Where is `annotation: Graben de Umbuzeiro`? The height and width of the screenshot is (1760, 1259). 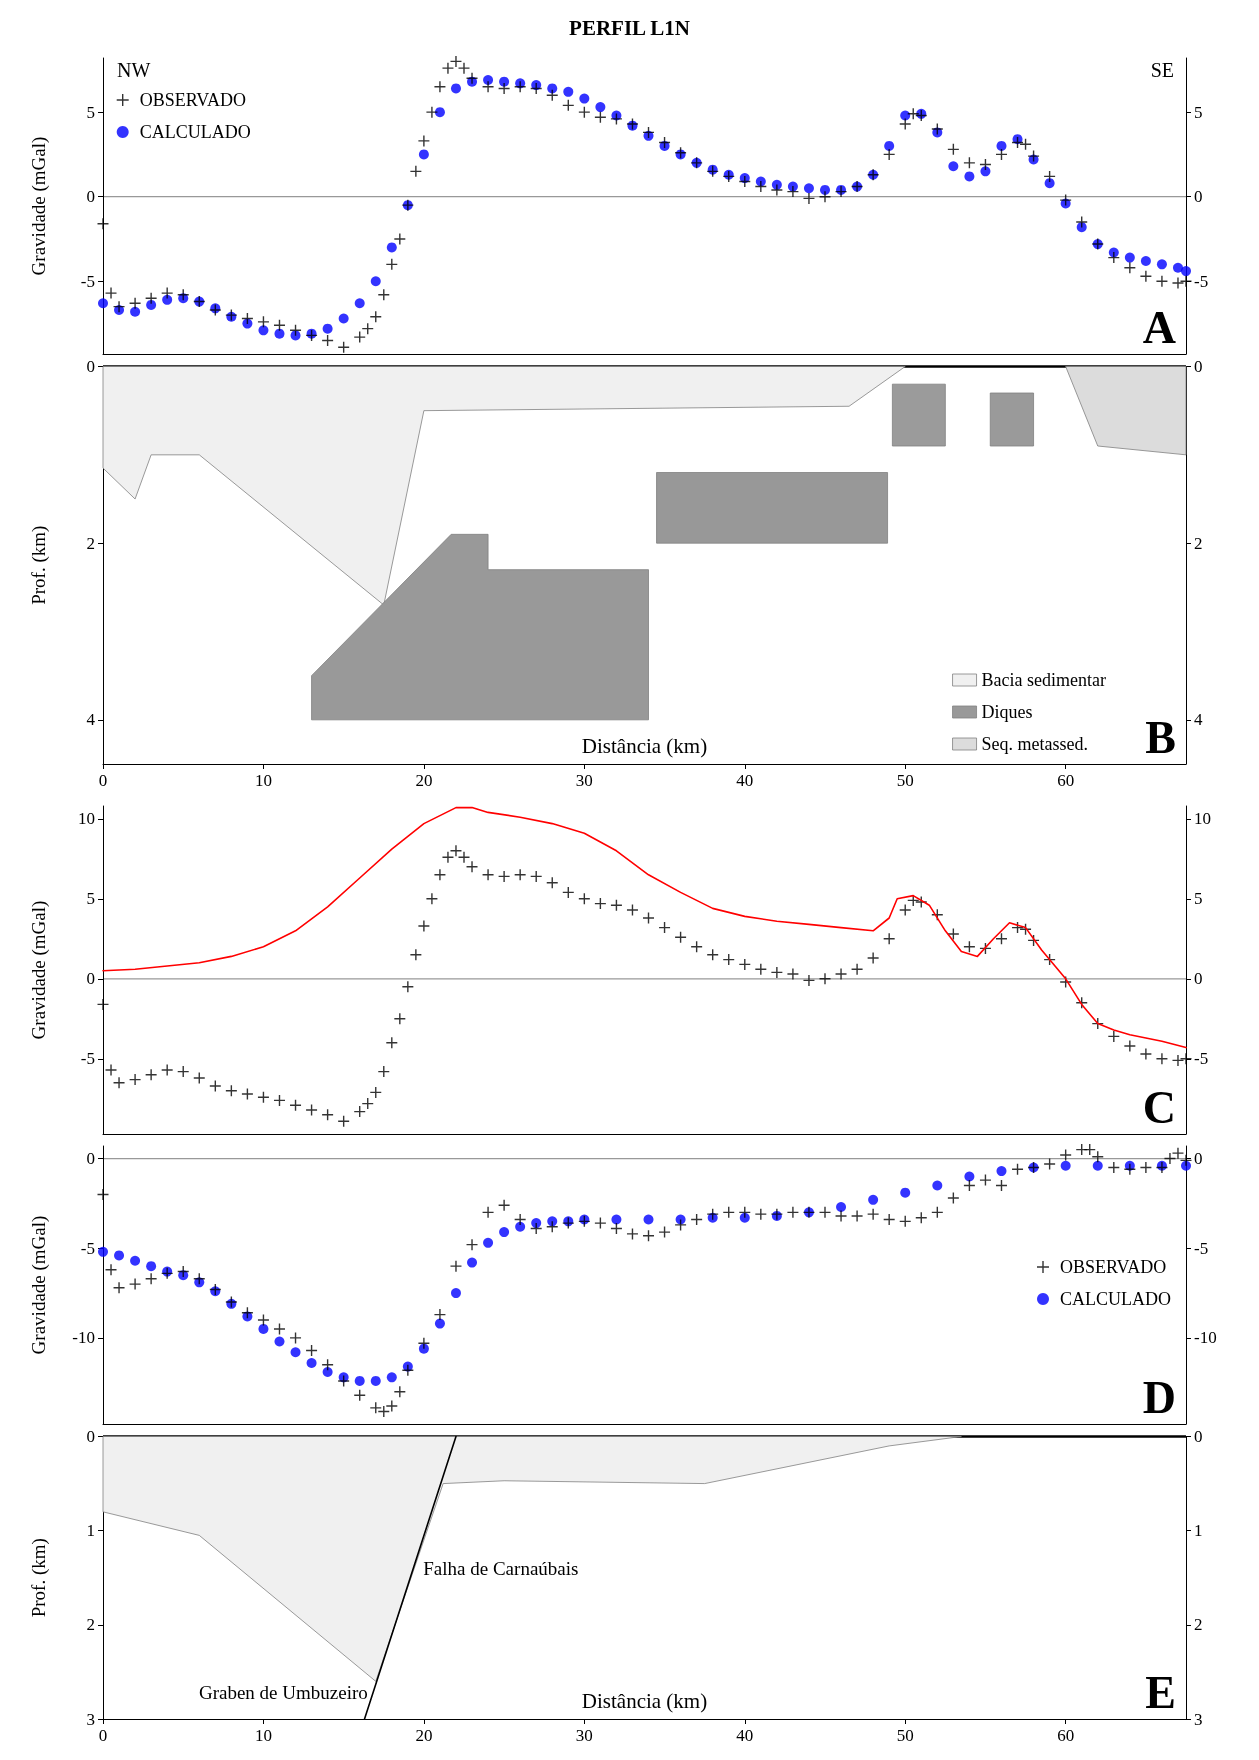 annotation: Graben de Umbuzeiro is located at coordinates (283, 1693).